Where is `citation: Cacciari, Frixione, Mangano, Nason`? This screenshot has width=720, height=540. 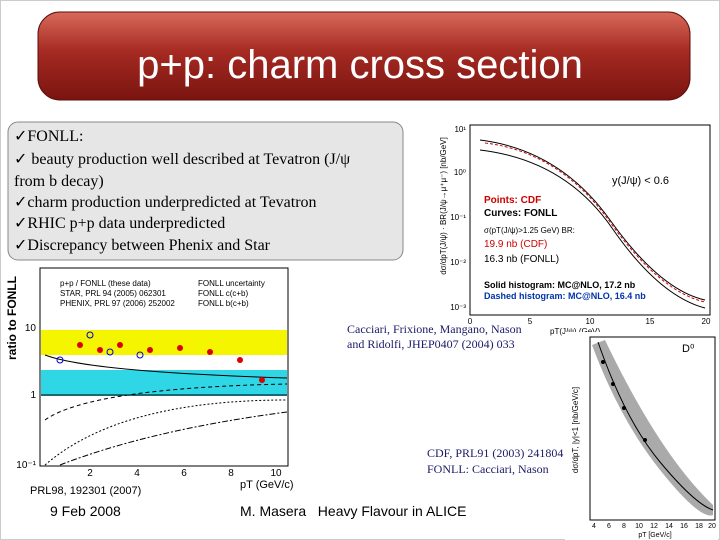
citation: Cacciari, Frixione, Mangano, Nason is located at coordinates (434, 329).